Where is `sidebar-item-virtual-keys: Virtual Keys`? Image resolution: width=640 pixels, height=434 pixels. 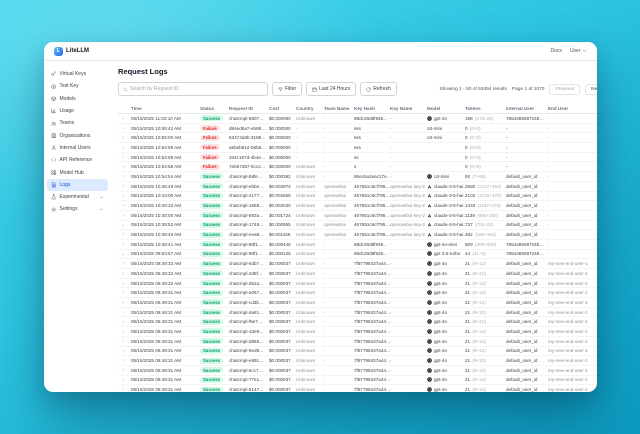 sidebar-item-virtual-keys: Virtual Keys is located at coordinates (77, 74).